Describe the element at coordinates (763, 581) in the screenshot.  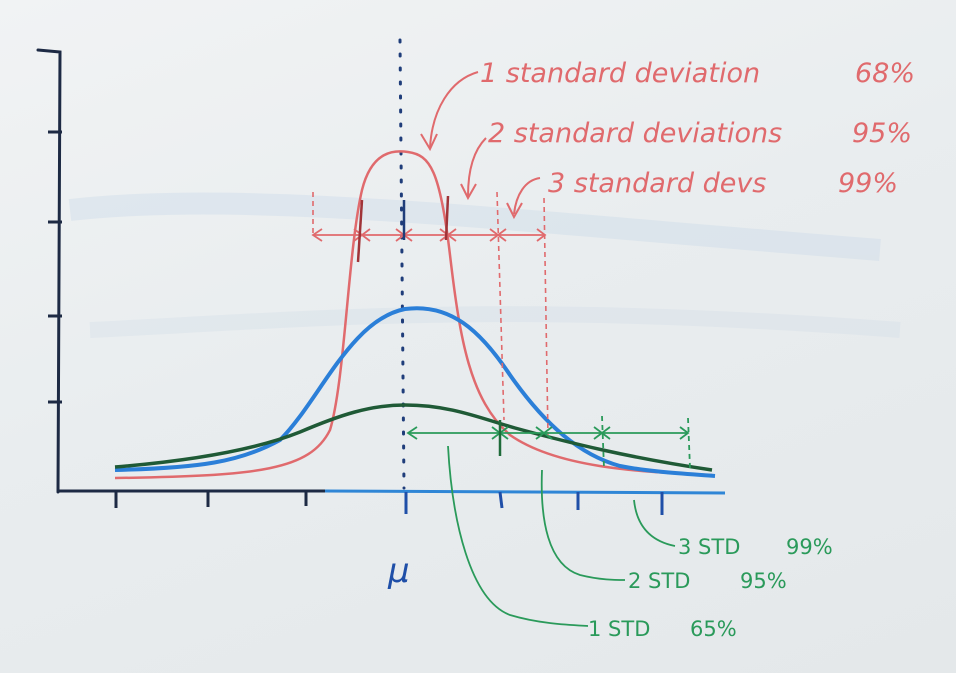
I see `label-2-std-pct: 95%` at that location.